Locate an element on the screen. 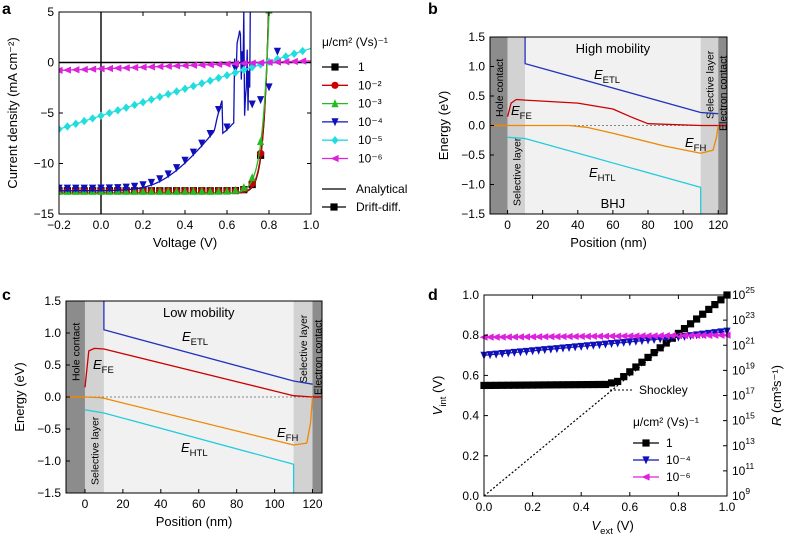 The image size is (788, 549). y-tick-label: −1.5 is located at coordinates (473, 214).